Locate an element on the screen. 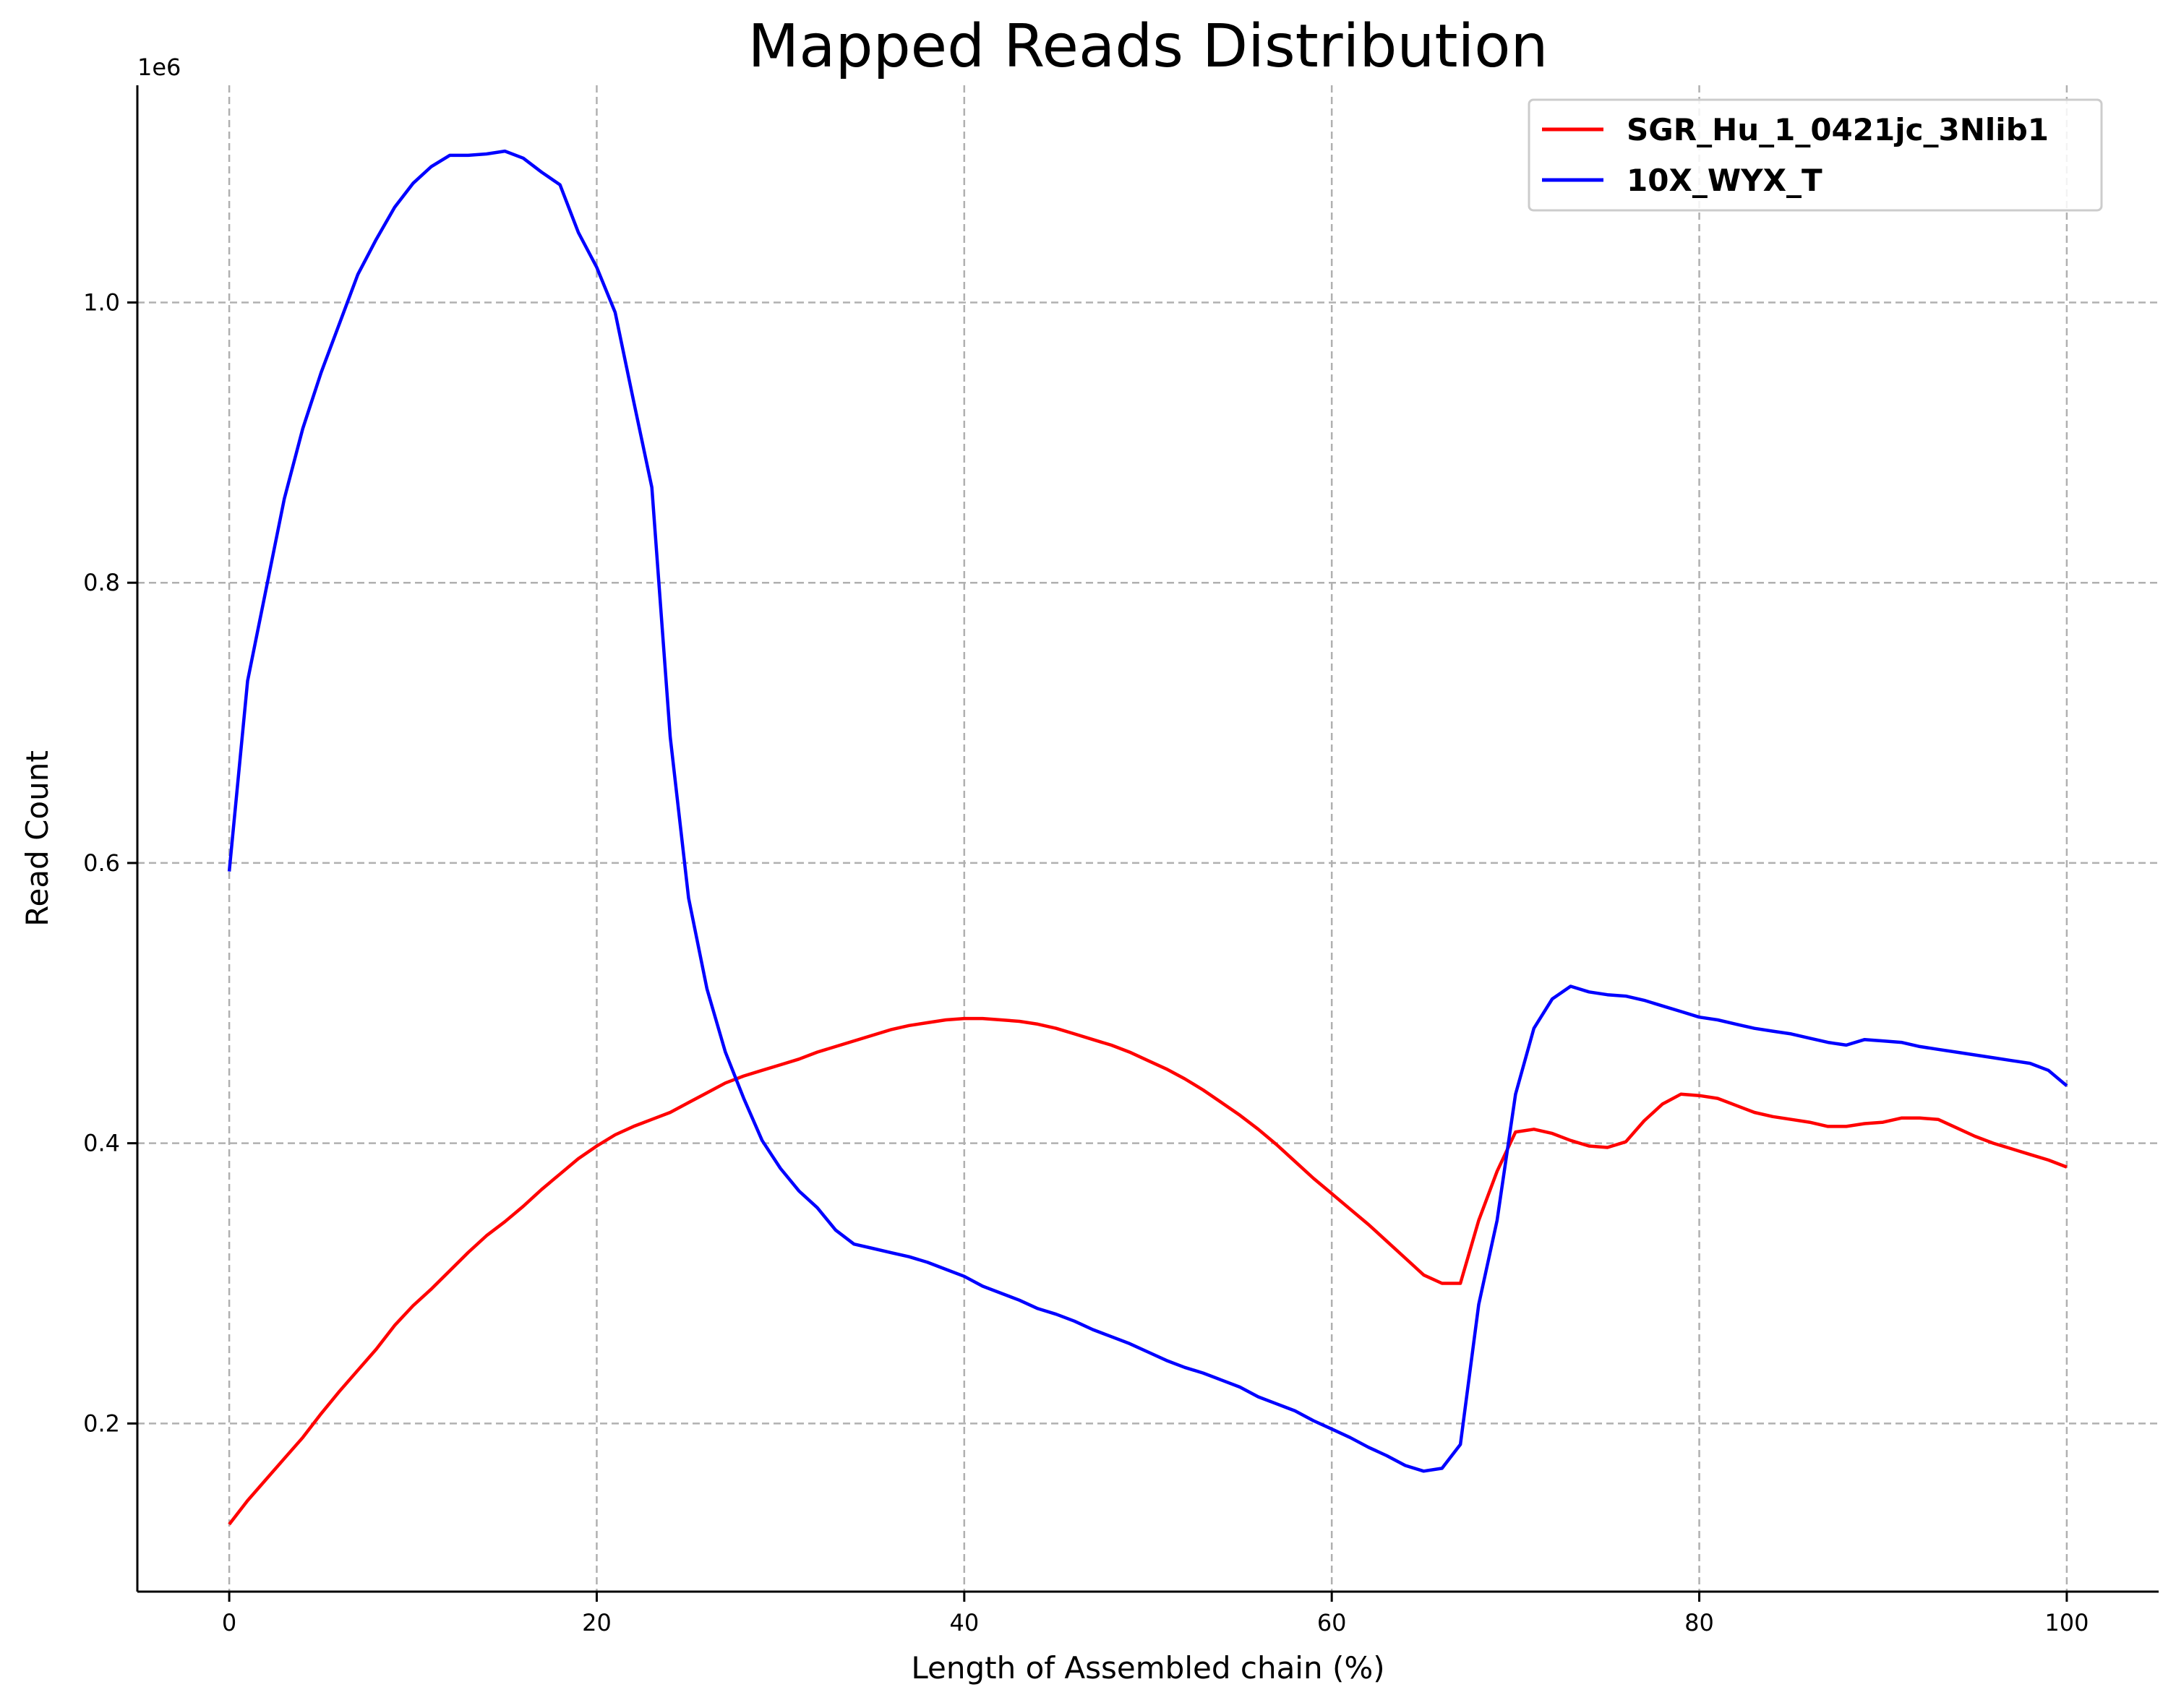 The height and width of the screenshot is (1708, 2176). x-axis-ticks: 0 20 40 60 80 100 is located at coordinates (1155, 1614).